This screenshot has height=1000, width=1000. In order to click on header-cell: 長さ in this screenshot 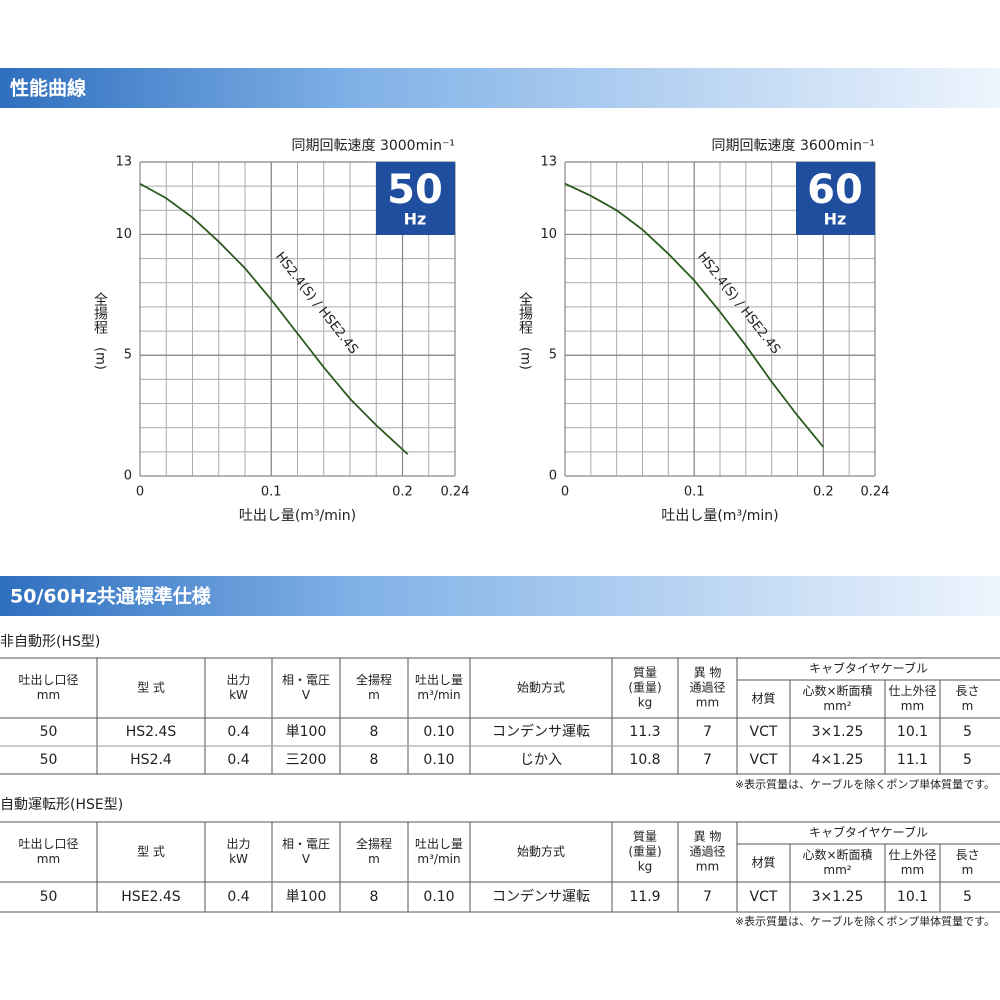, I will do `click(967, 855)`.